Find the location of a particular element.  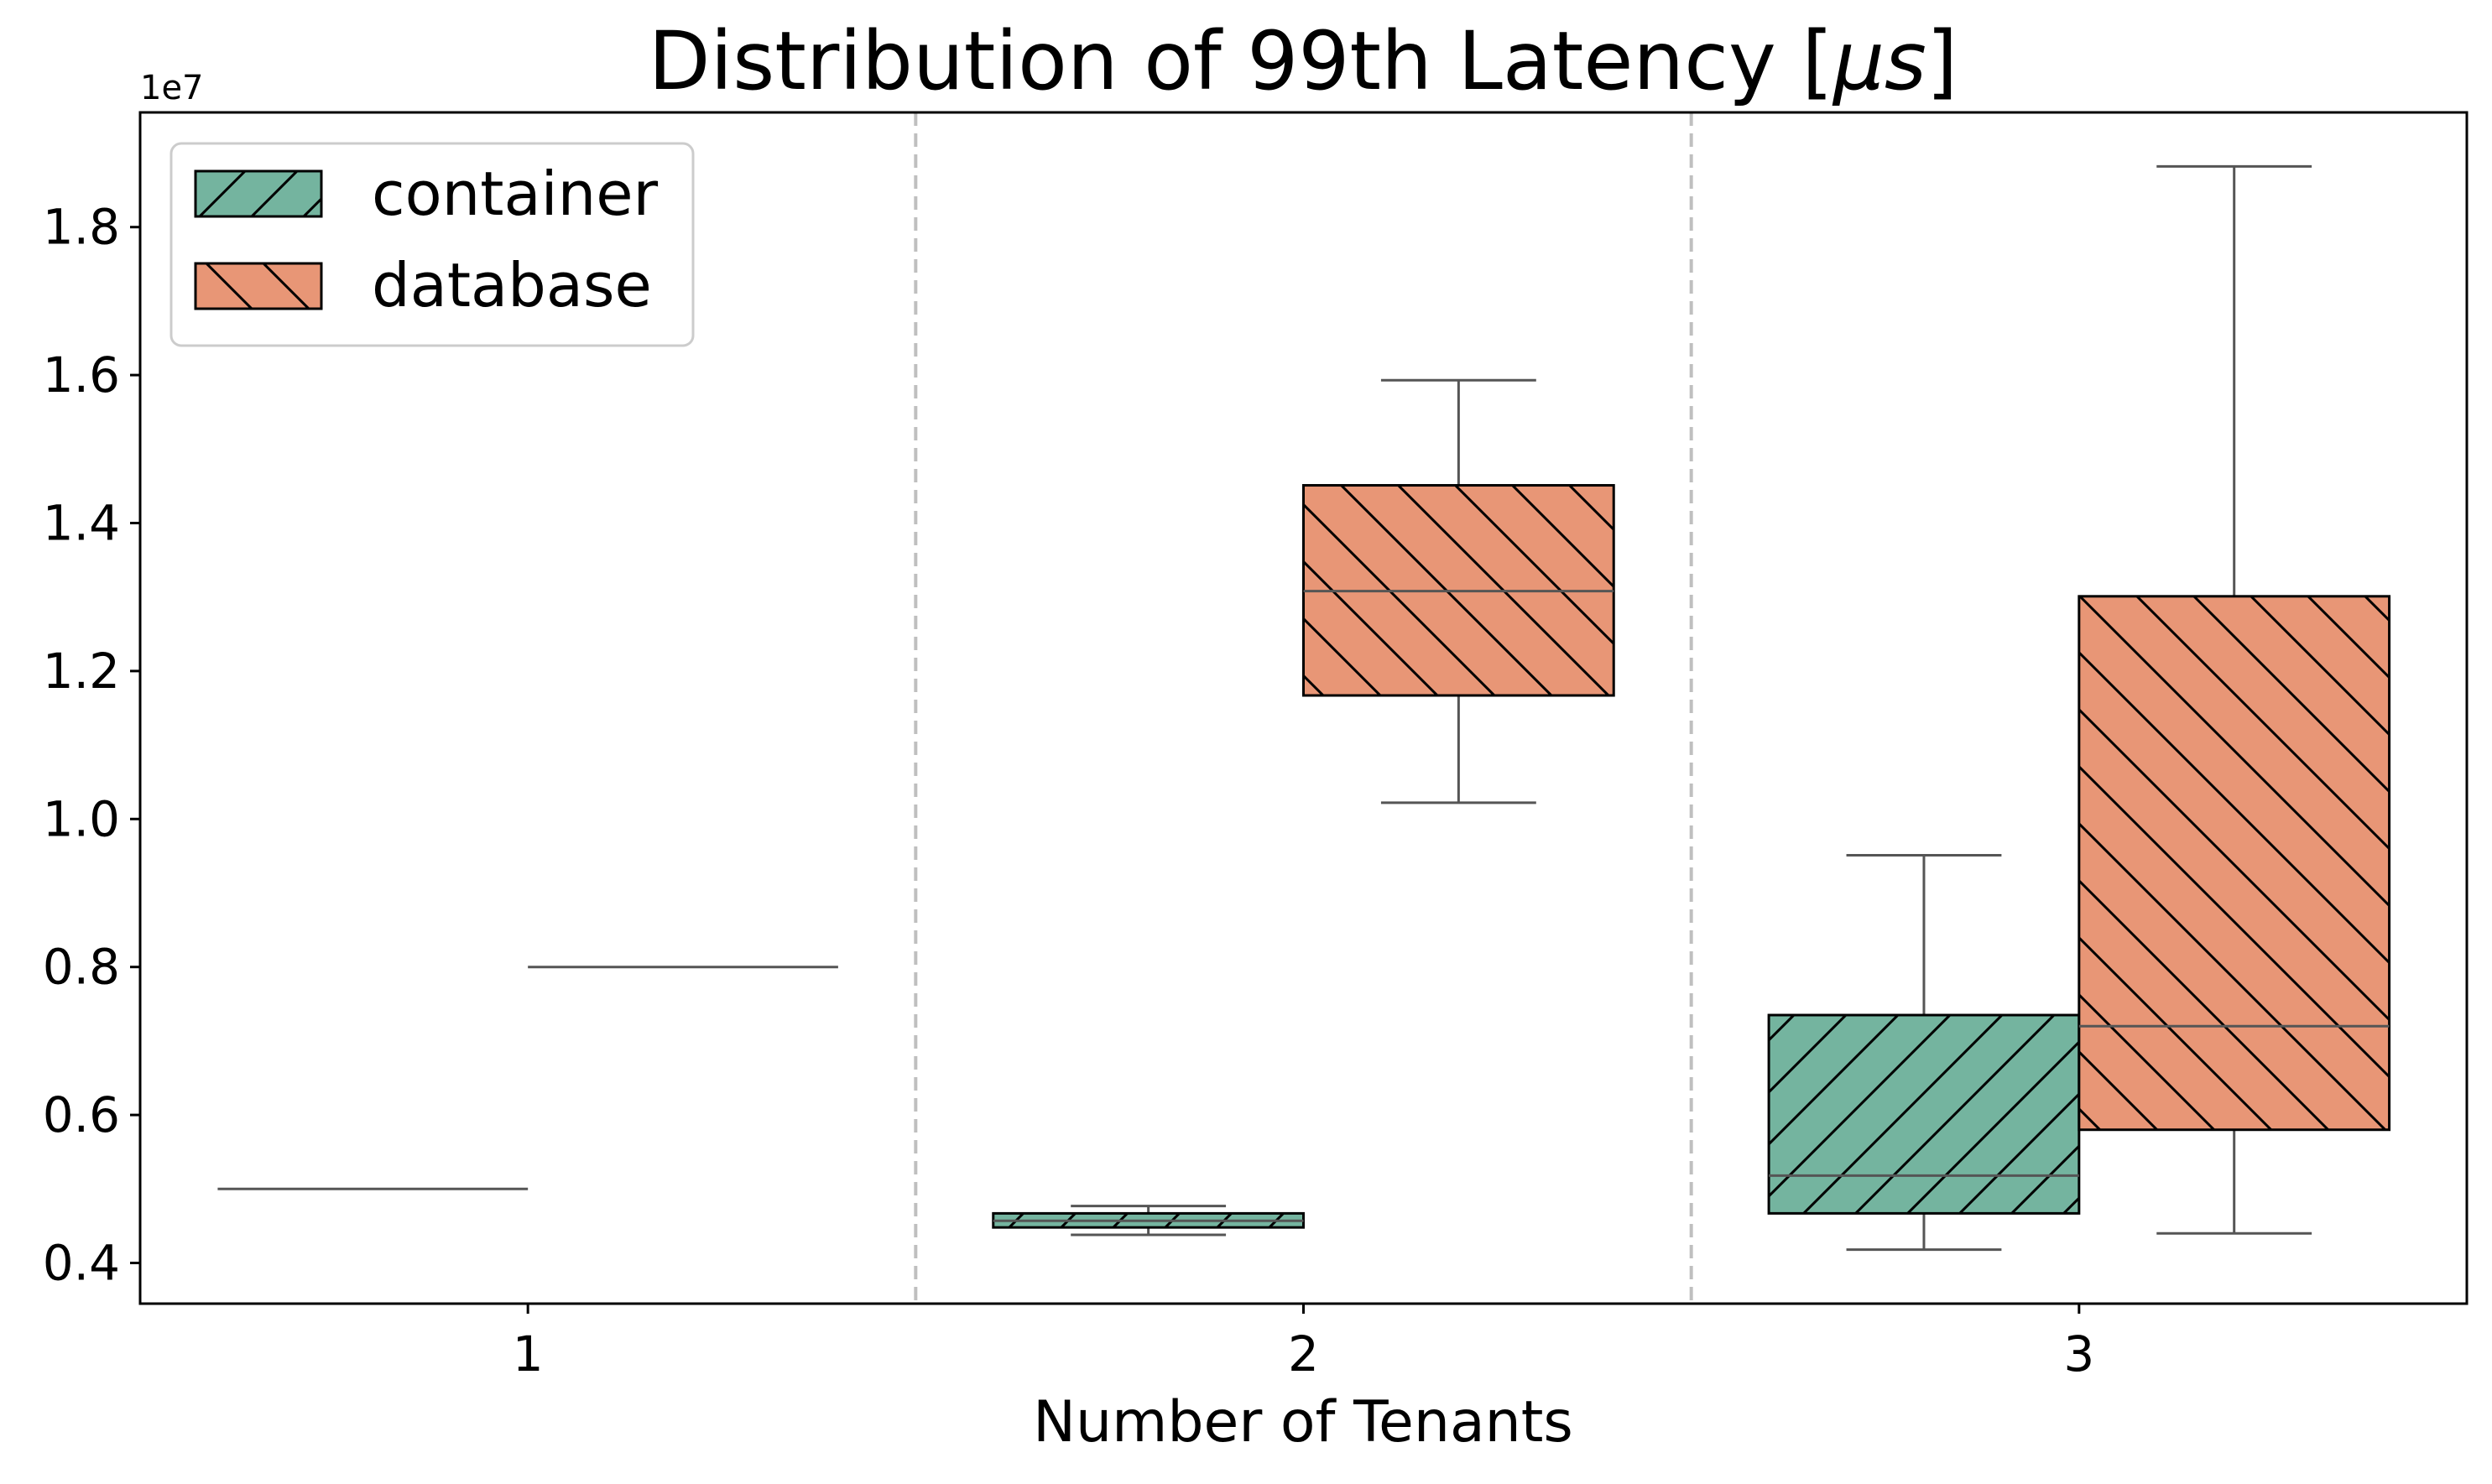

x-axis-label: Number of Tenants is located at coordinates (1303, 1422).